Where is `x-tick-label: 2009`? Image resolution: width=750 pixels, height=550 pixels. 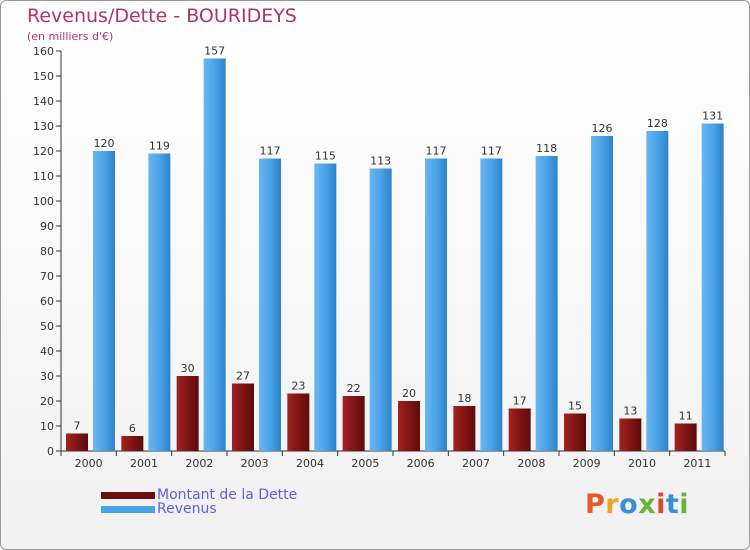
x-tick-label: 2009 is located at coordinates (587, 463).